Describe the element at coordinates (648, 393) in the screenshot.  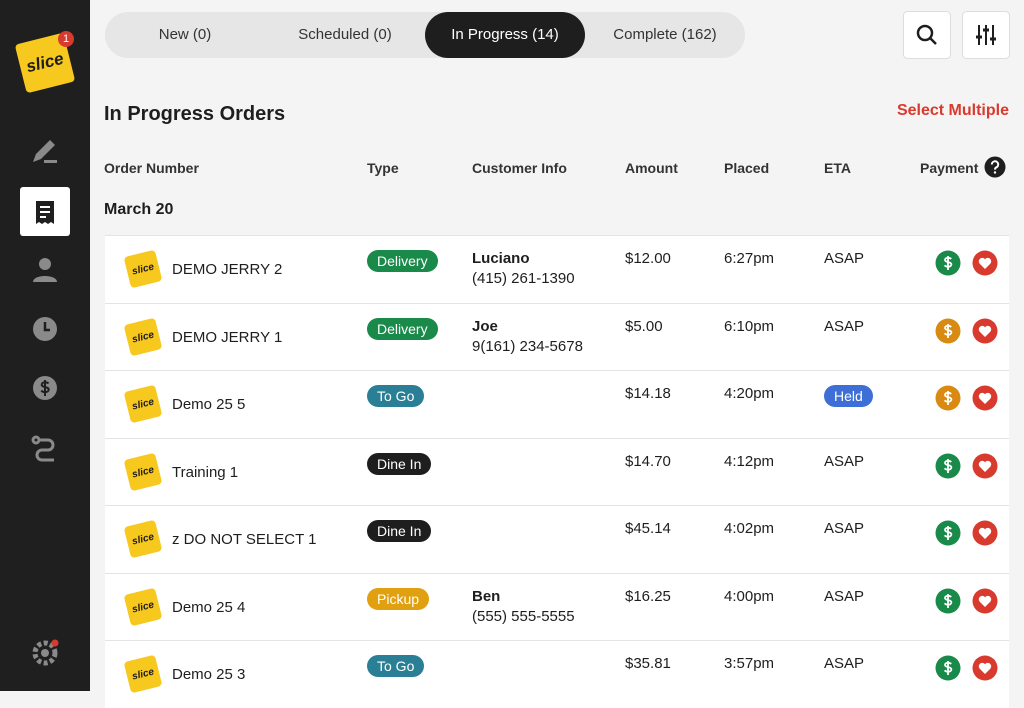
I see `amount: $14.18` at that location.